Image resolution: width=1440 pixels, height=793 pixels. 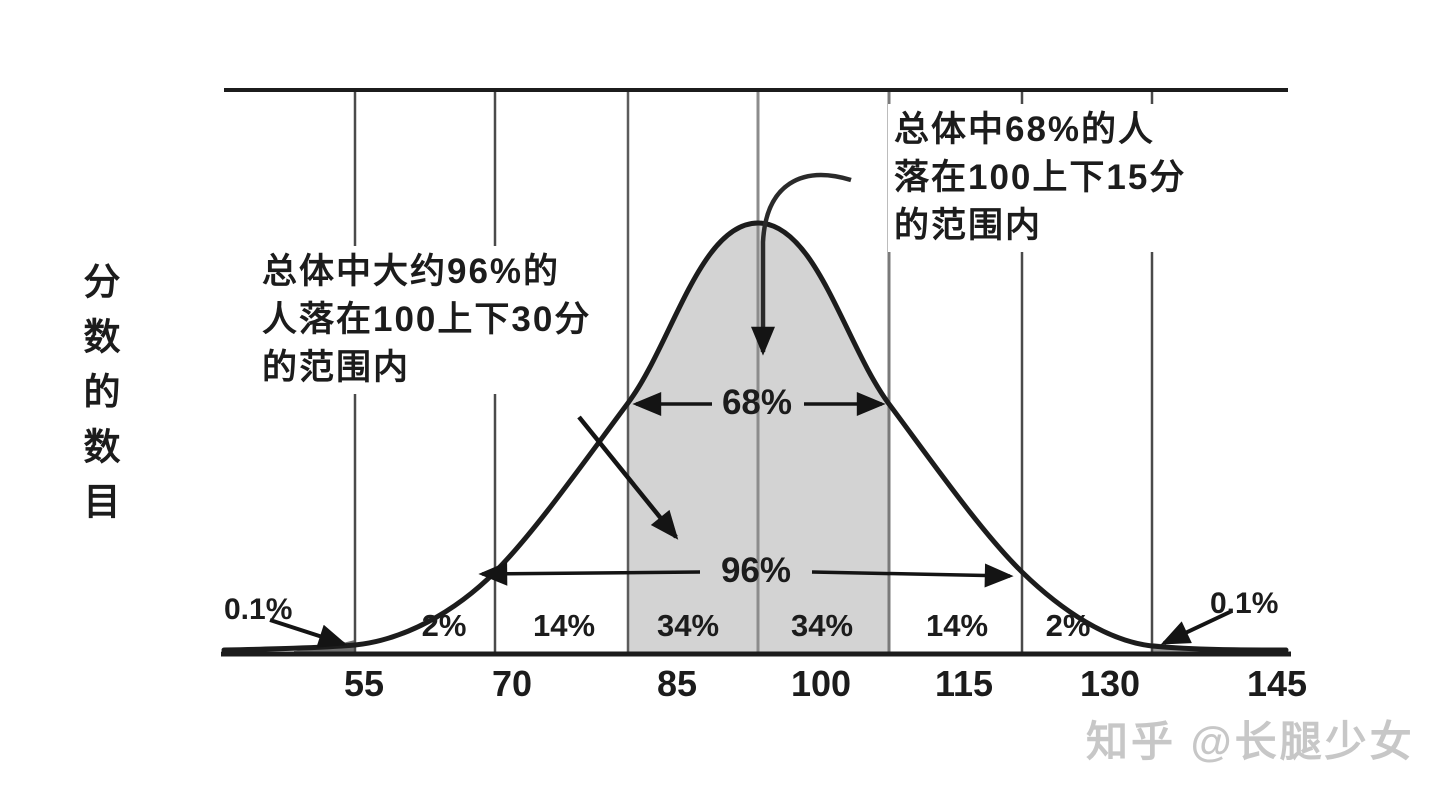 What do you see at coordinates (688, 625) in the screenshot?
I see `pct-label-85-100: 34%` at bounding box center [688, 625].